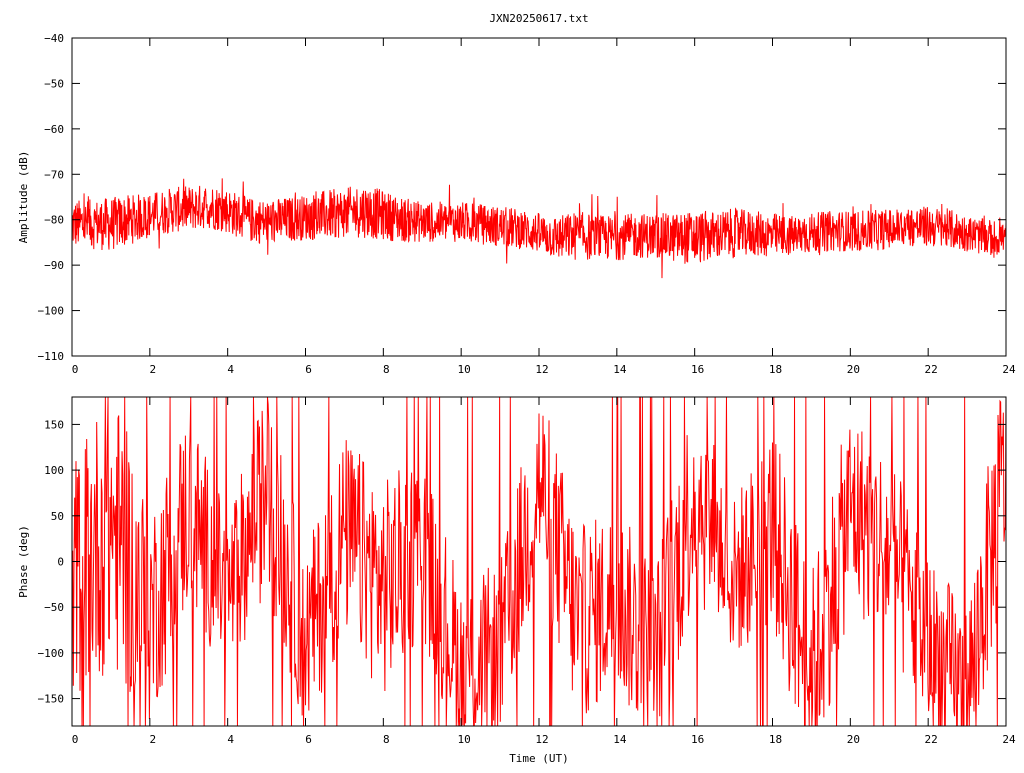 The image size is (1024, 773). I want to click on series-line, so click(539, 228).